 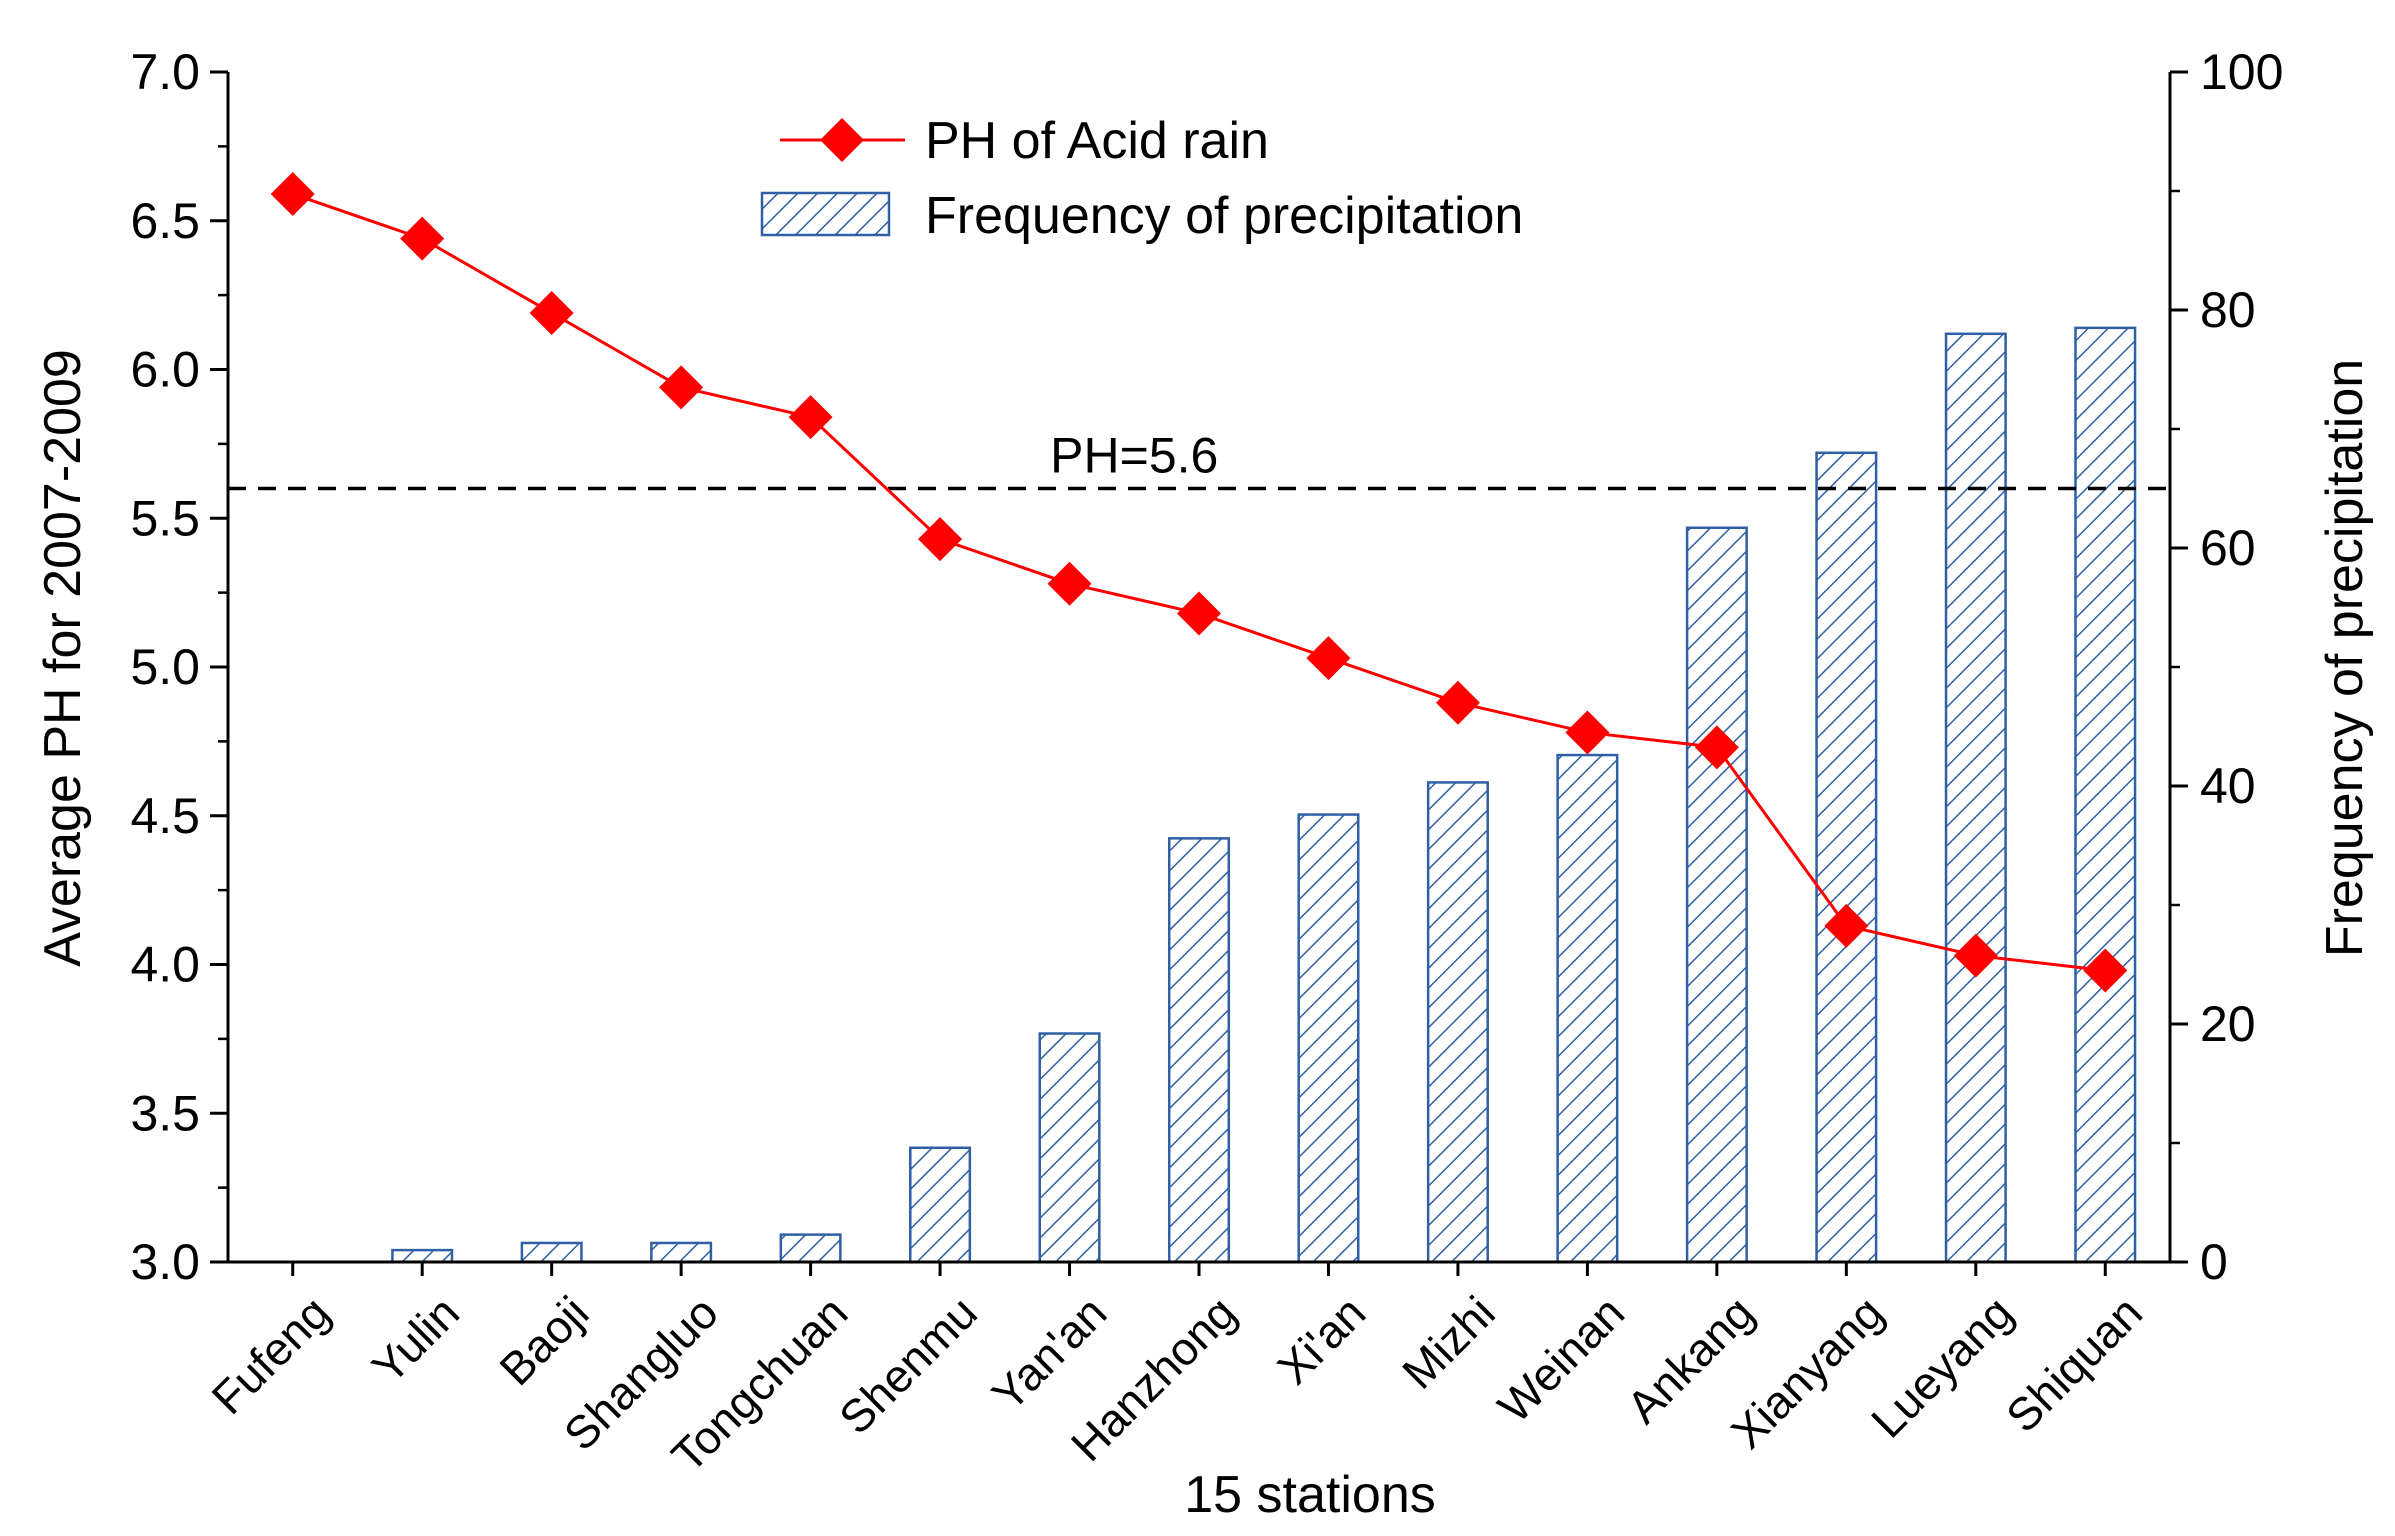 I want to click on y-left-tick-label: 6.0, so click(x=165, y=370).